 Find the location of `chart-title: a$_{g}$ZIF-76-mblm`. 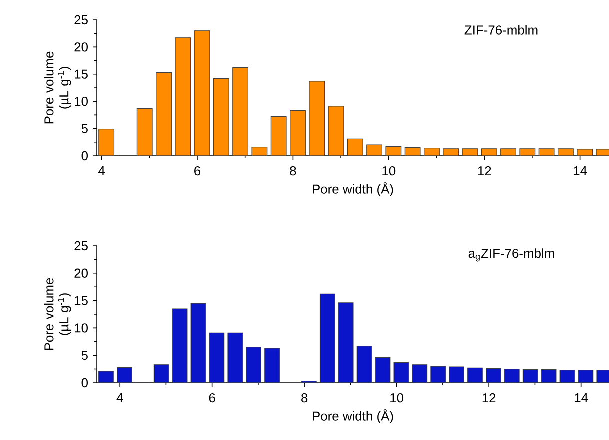

chart-title: a$_{g}$ZIF-76-mblm is located at coordinates (511, 255).